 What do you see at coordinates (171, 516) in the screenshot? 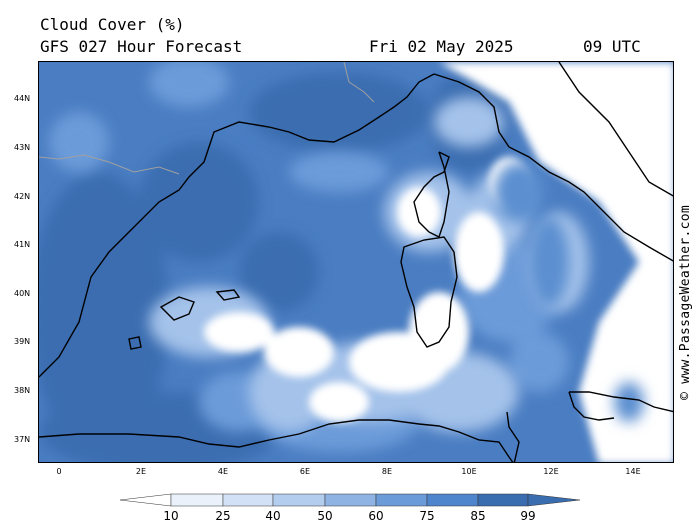
I see `legend-label: 10` at bounding box center [171, 516].